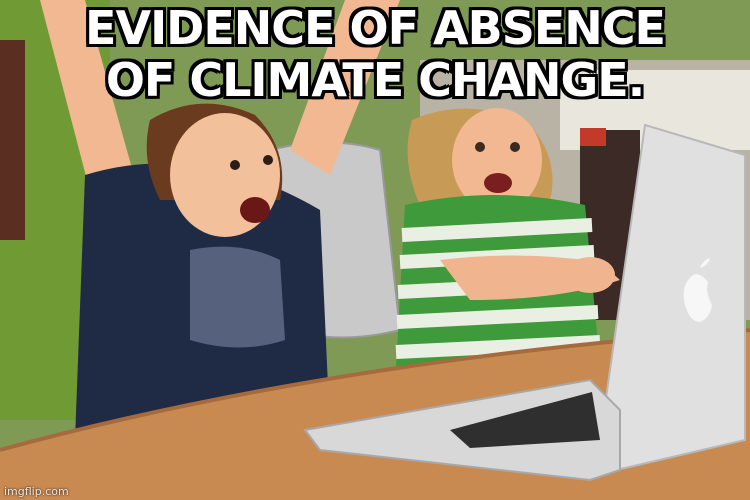 Image resolution: width=750 pixels, height=500 pixels. I want to click on door-frame, so click(12, 140).